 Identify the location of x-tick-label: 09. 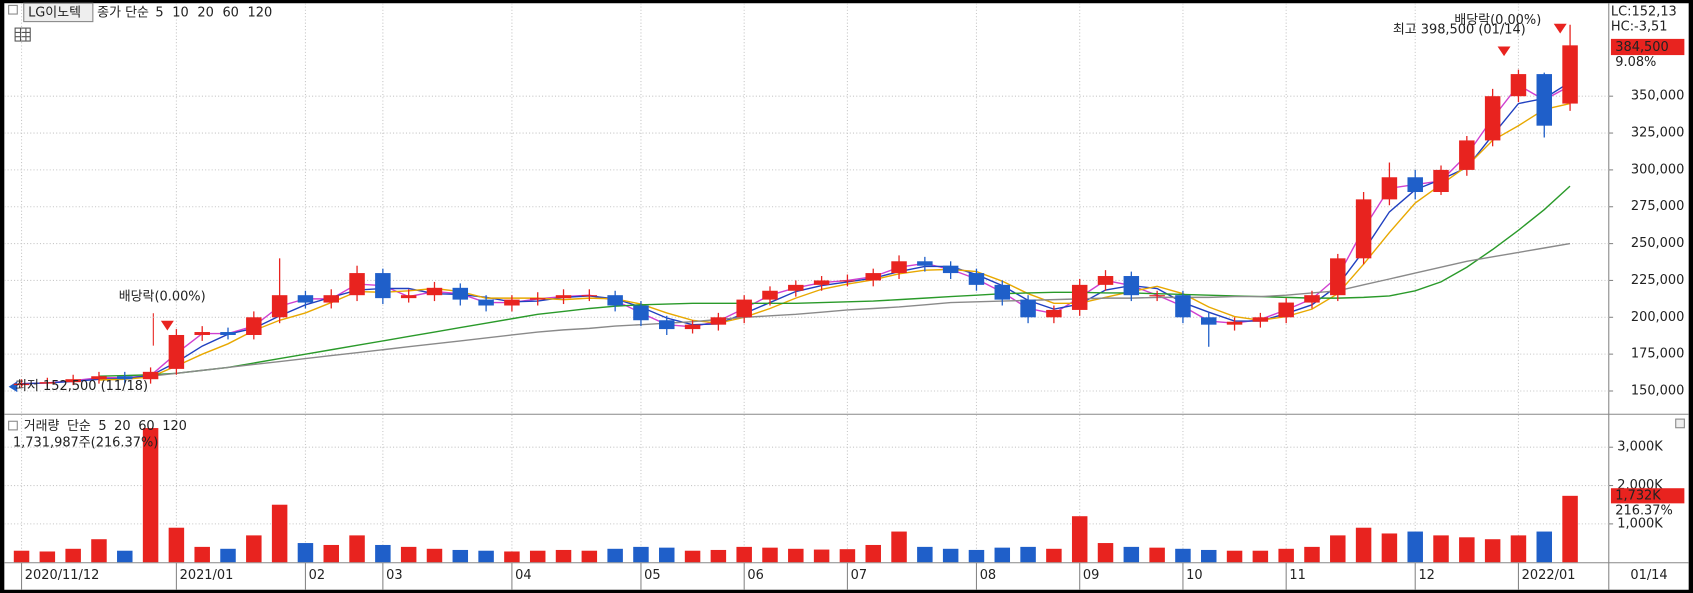
(1091, 575).